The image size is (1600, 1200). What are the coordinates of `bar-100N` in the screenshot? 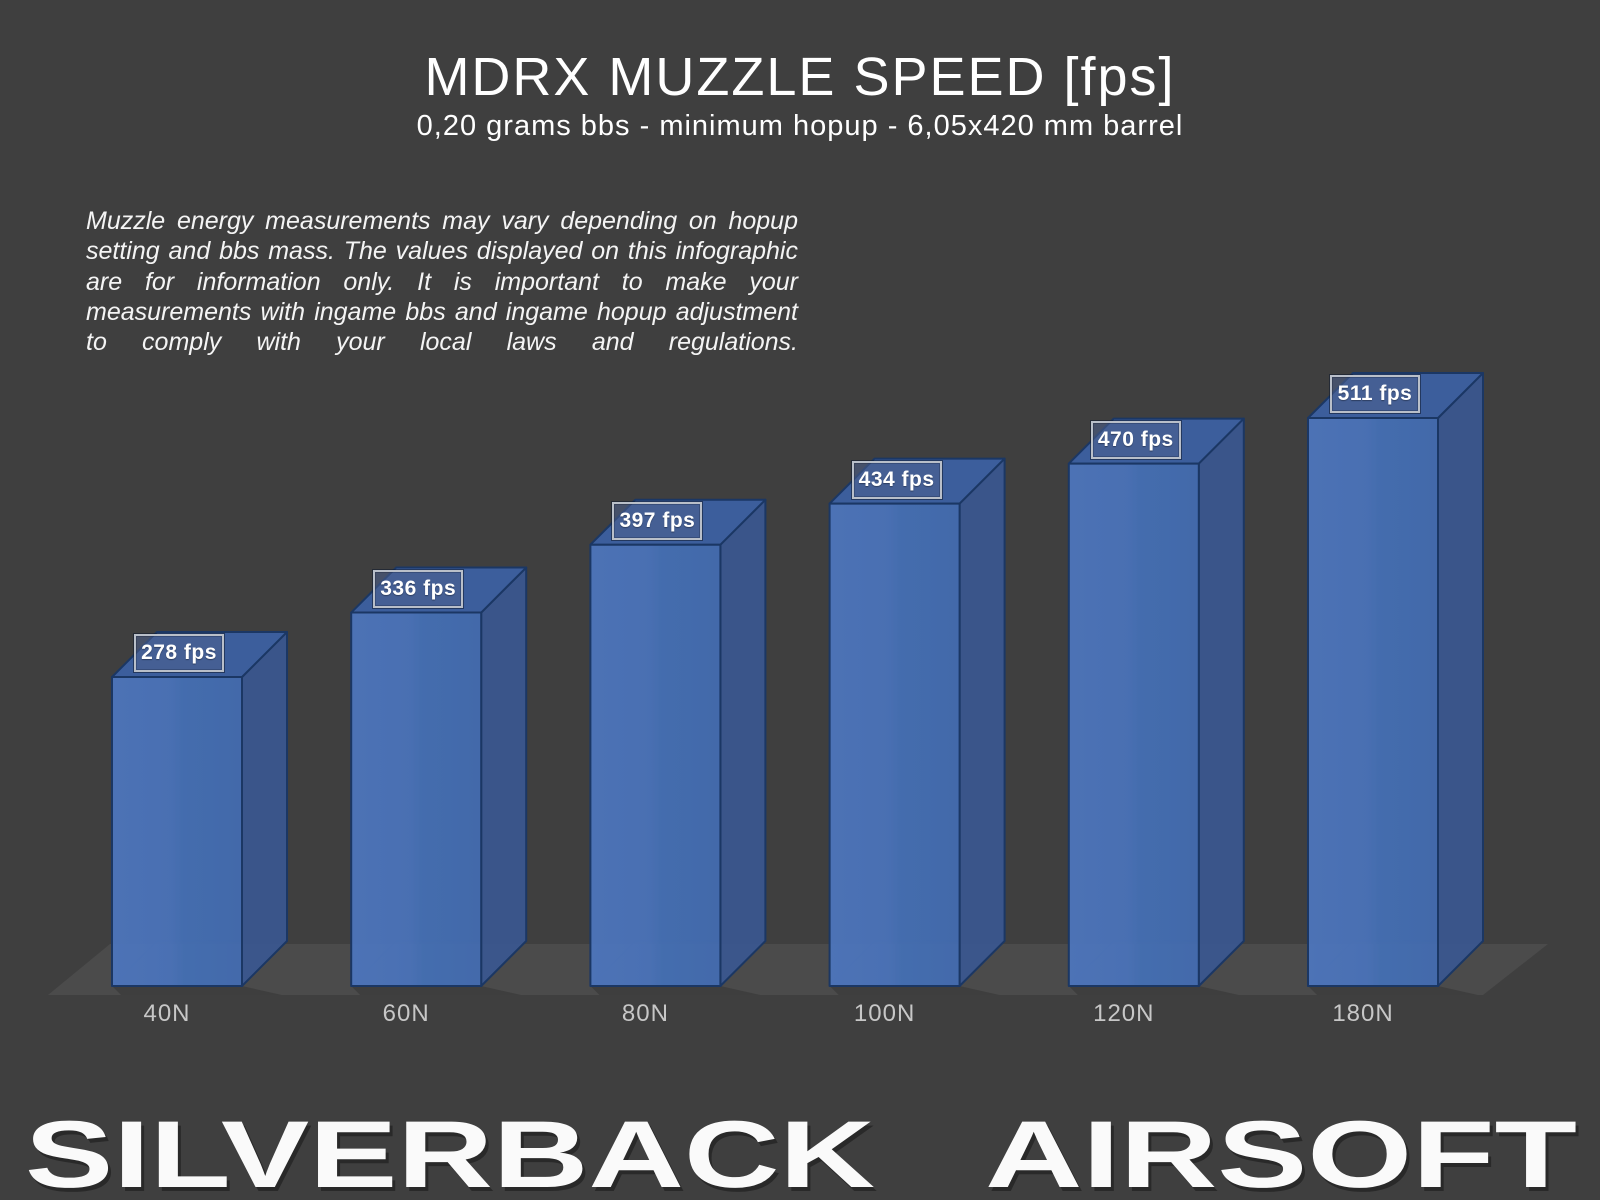 It's located at (917, 726).